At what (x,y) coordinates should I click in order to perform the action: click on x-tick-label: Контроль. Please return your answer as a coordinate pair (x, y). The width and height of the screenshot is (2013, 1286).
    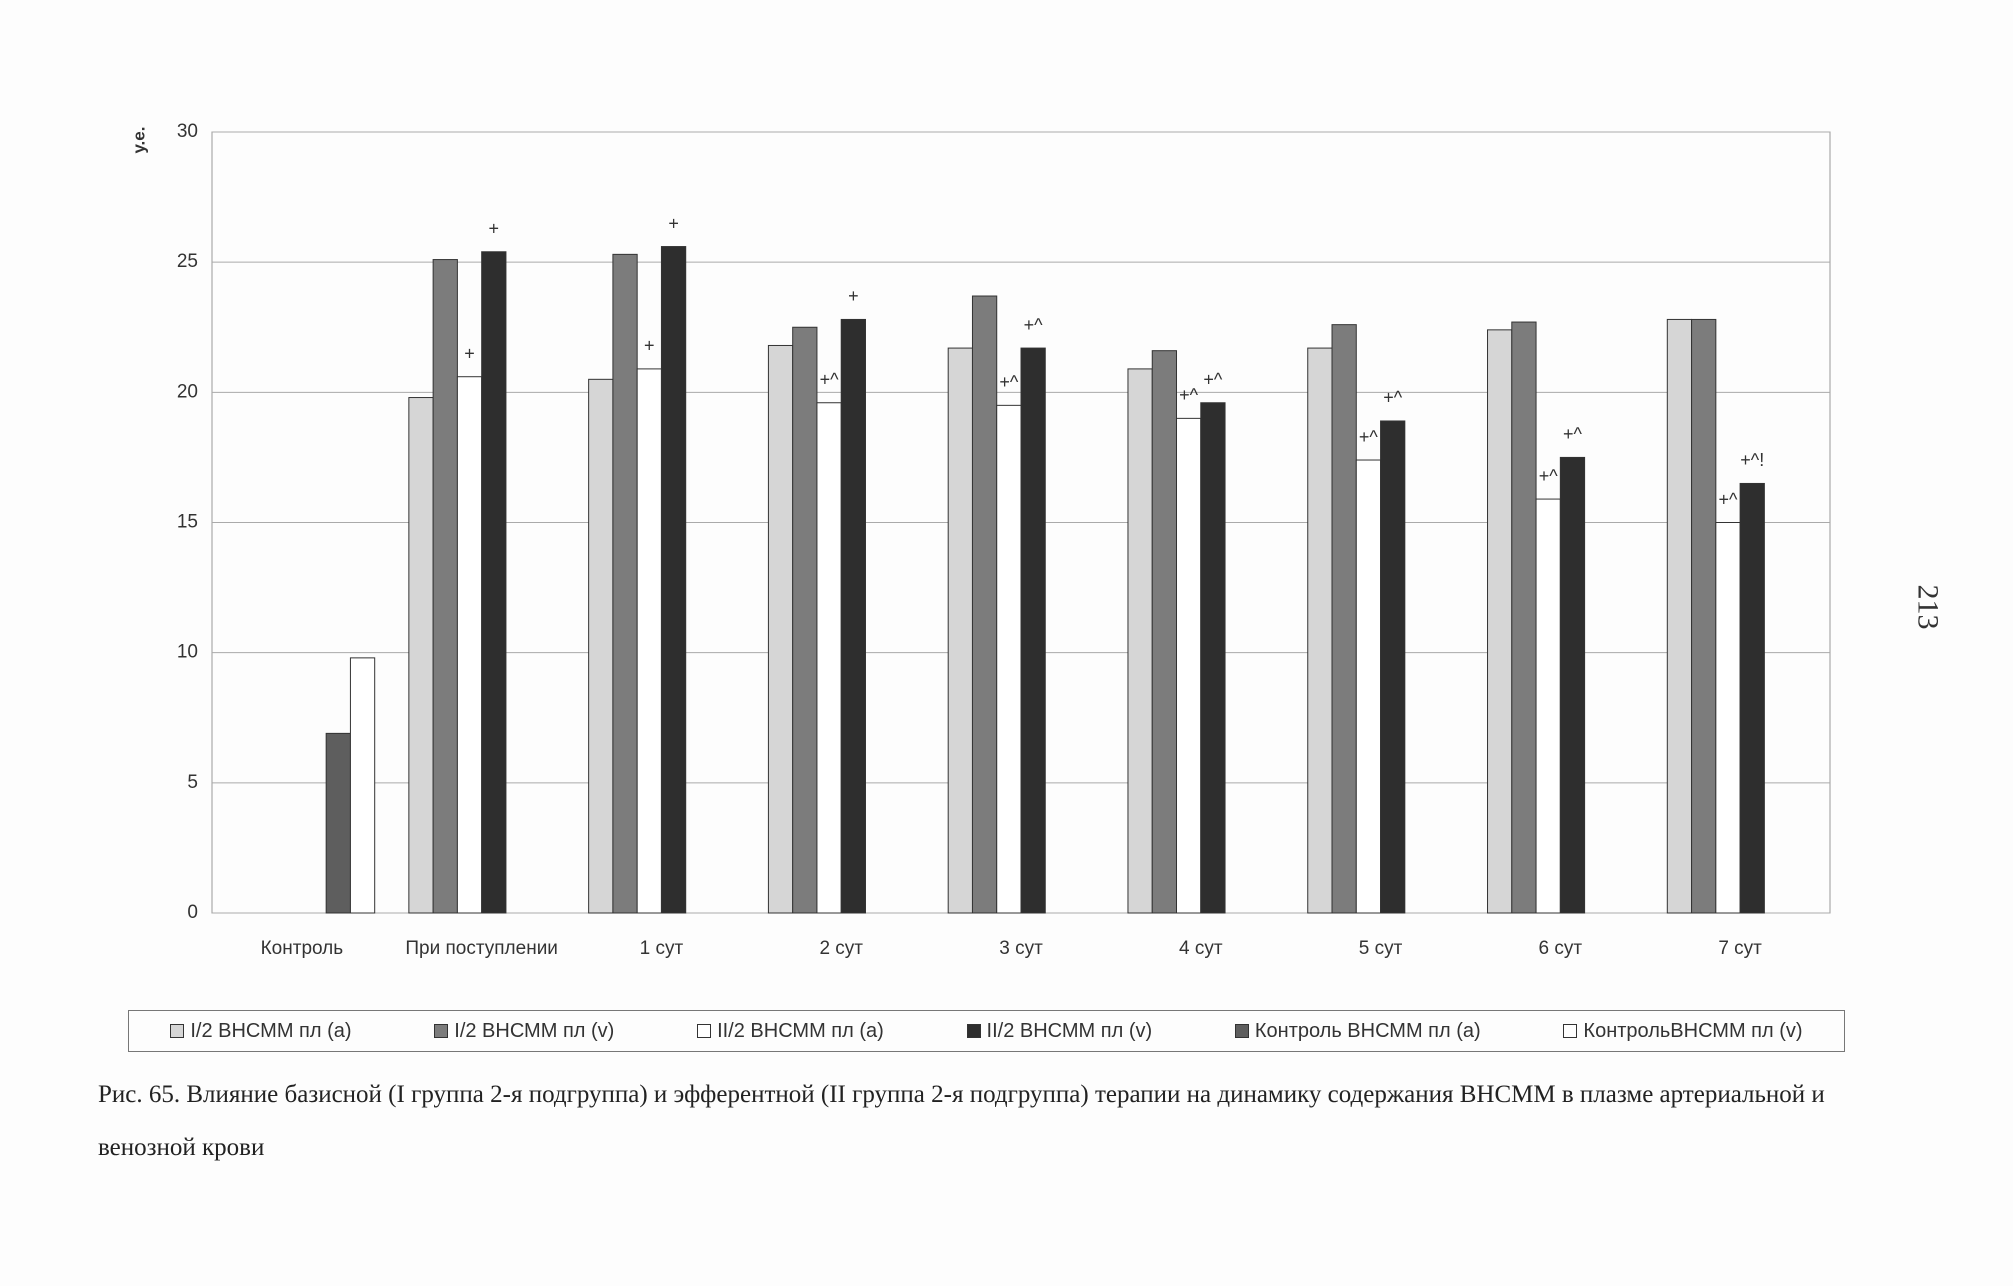
    Looking at the image, I should click on (302, 948).